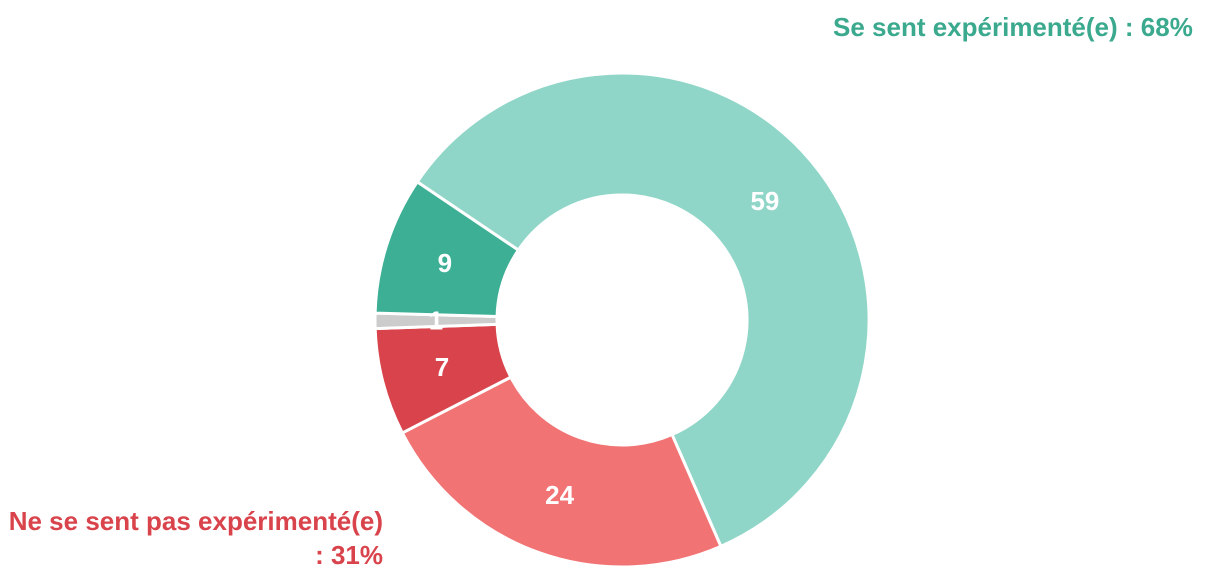  I want to click on data-label: 24, so click(559, 495).